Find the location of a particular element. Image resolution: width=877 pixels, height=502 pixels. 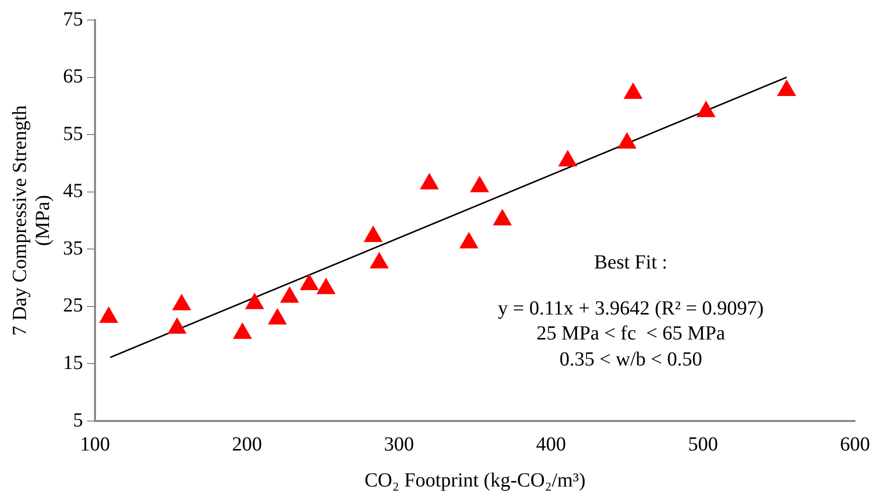

x-tick-label: 100 is located at coordinates (95, 444).